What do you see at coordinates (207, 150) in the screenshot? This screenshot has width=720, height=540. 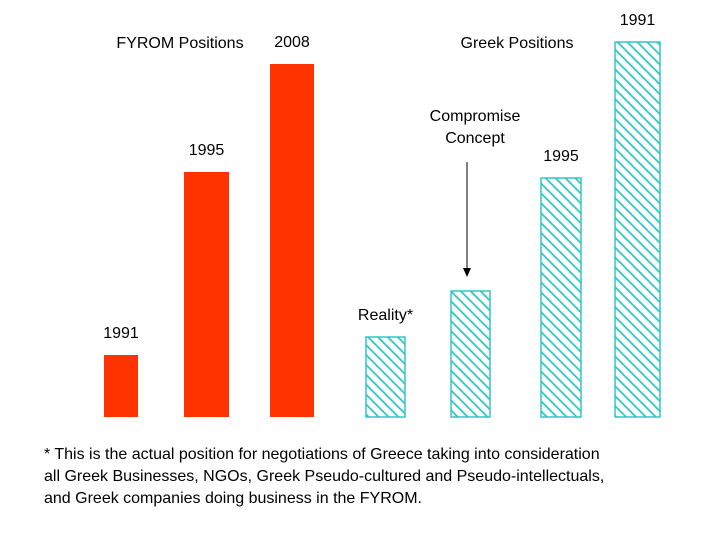 I see `bar-label-fyrom-2: 1995` at bounding box center [207, 150].